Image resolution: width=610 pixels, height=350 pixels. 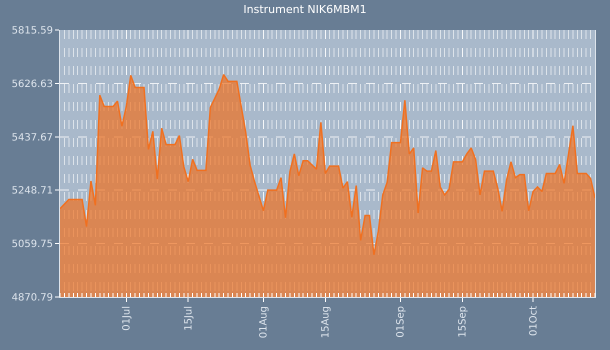 What do you see at coordinates (32, 31) in the screenshot?
I see `y-tick-label: 5815.59` at bounding box center [32, 31].